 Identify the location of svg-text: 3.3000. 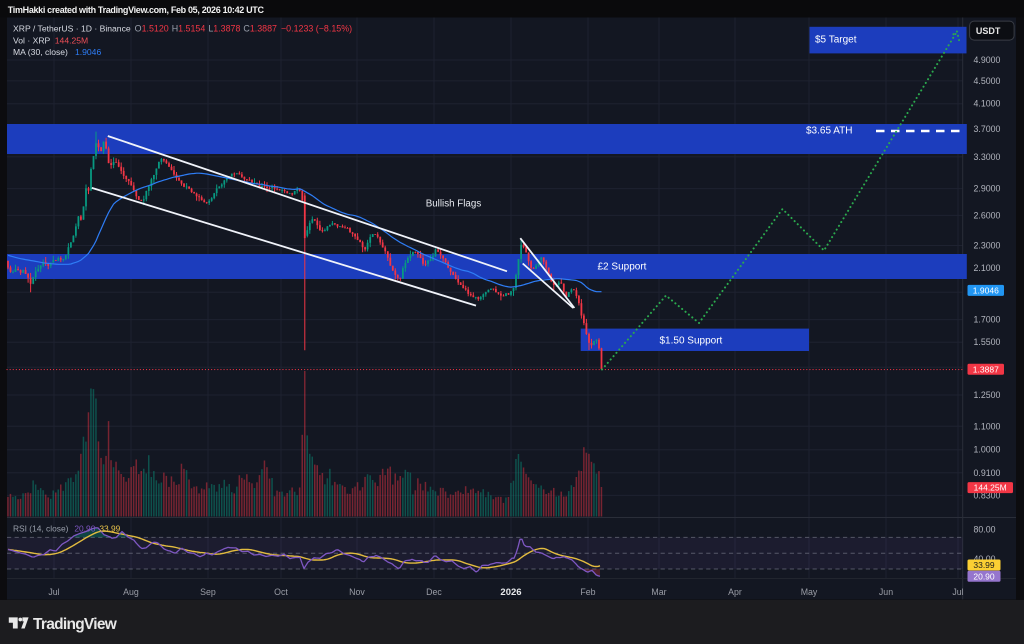
(987, 157).